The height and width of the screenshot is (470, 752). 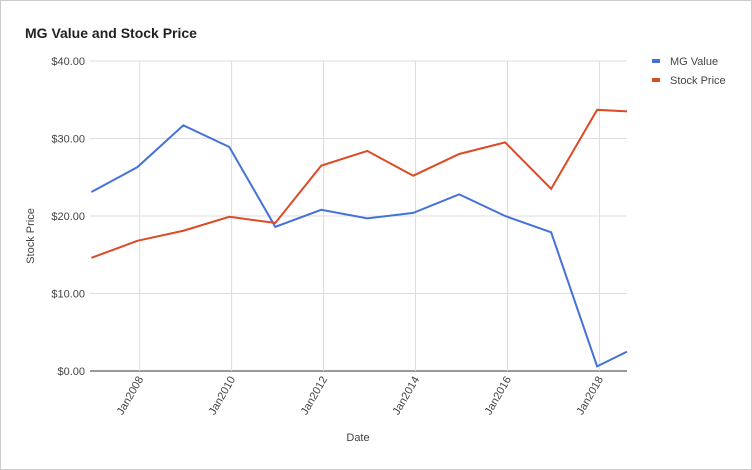 I want to click on y-tick-label: $40.00, so click(x=68, y=62).